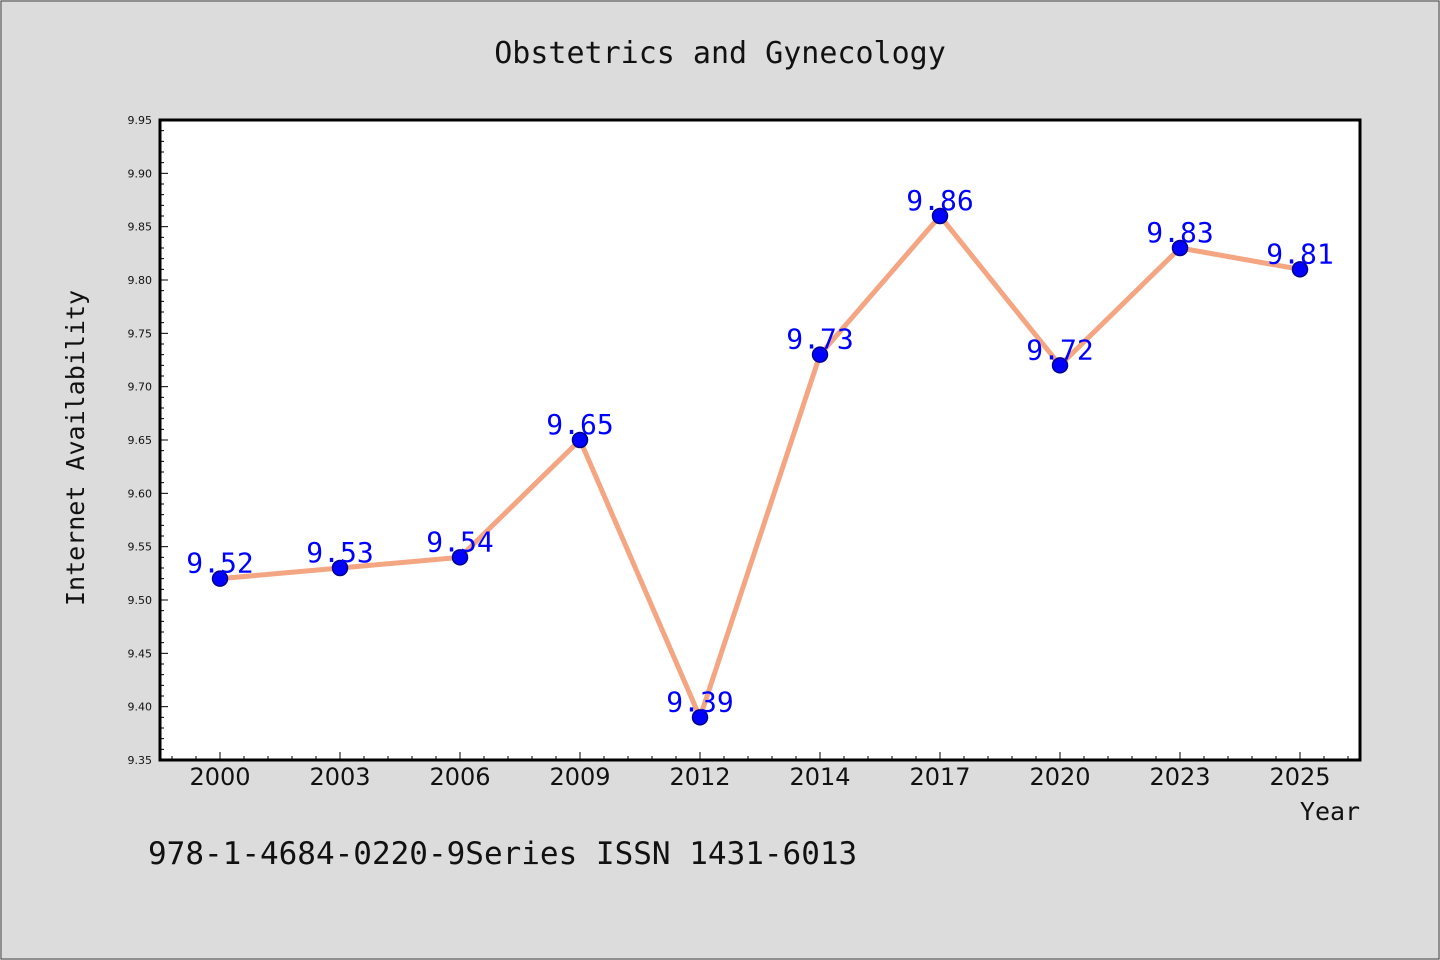 Image resolution: width=1440 pixels, height=960 pixels. What do you see at coordinates (699, 701) in the screenshot?
I see `data-label: 9.39` at bounding box center [699, 701].